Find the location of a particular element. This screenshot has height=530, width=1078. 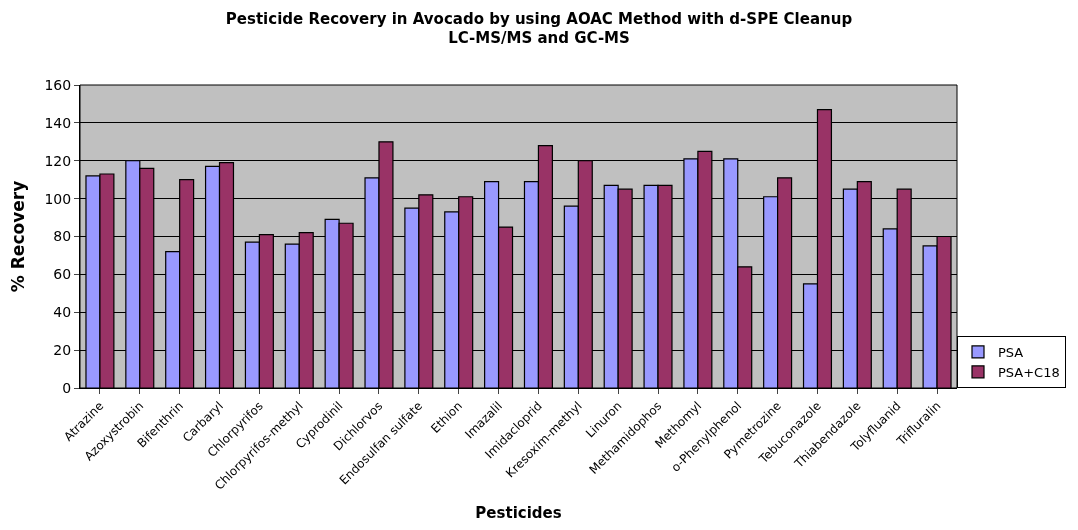

y-tick-label: 140 is located at coordinates (58, 122).